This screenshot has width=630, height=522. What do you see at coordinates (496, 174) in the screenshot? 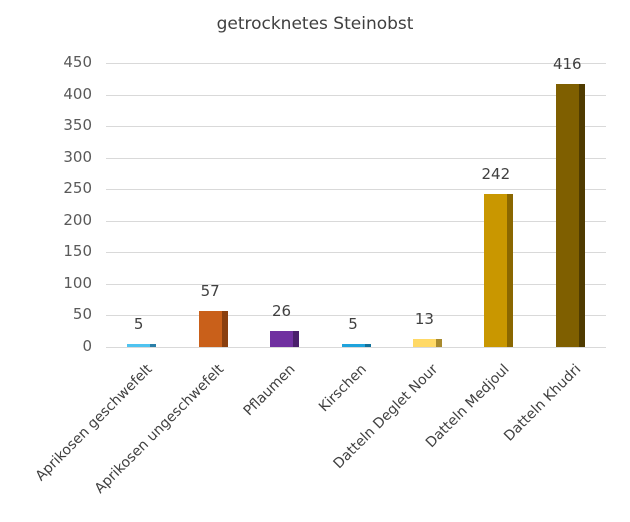
I see `data-label: 242` at bounding box center [496, 174].